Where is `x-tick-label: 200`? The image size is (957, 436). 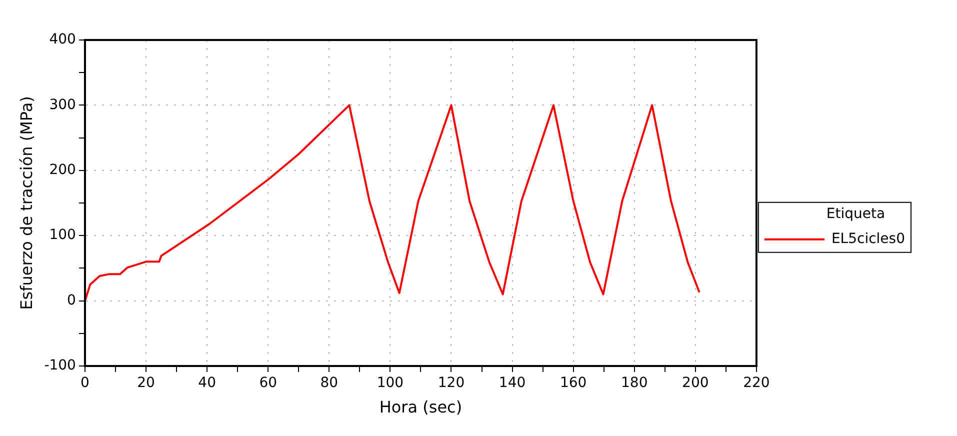
x-tick-label: 200 is located at coordinates (695, 383).